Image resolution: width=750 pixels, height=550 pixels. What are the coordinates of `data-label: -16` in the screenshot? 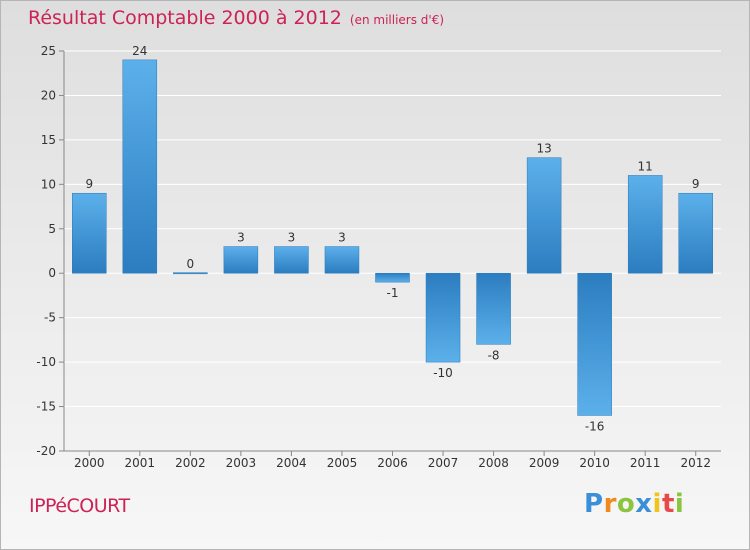 It's located at (595, 426).